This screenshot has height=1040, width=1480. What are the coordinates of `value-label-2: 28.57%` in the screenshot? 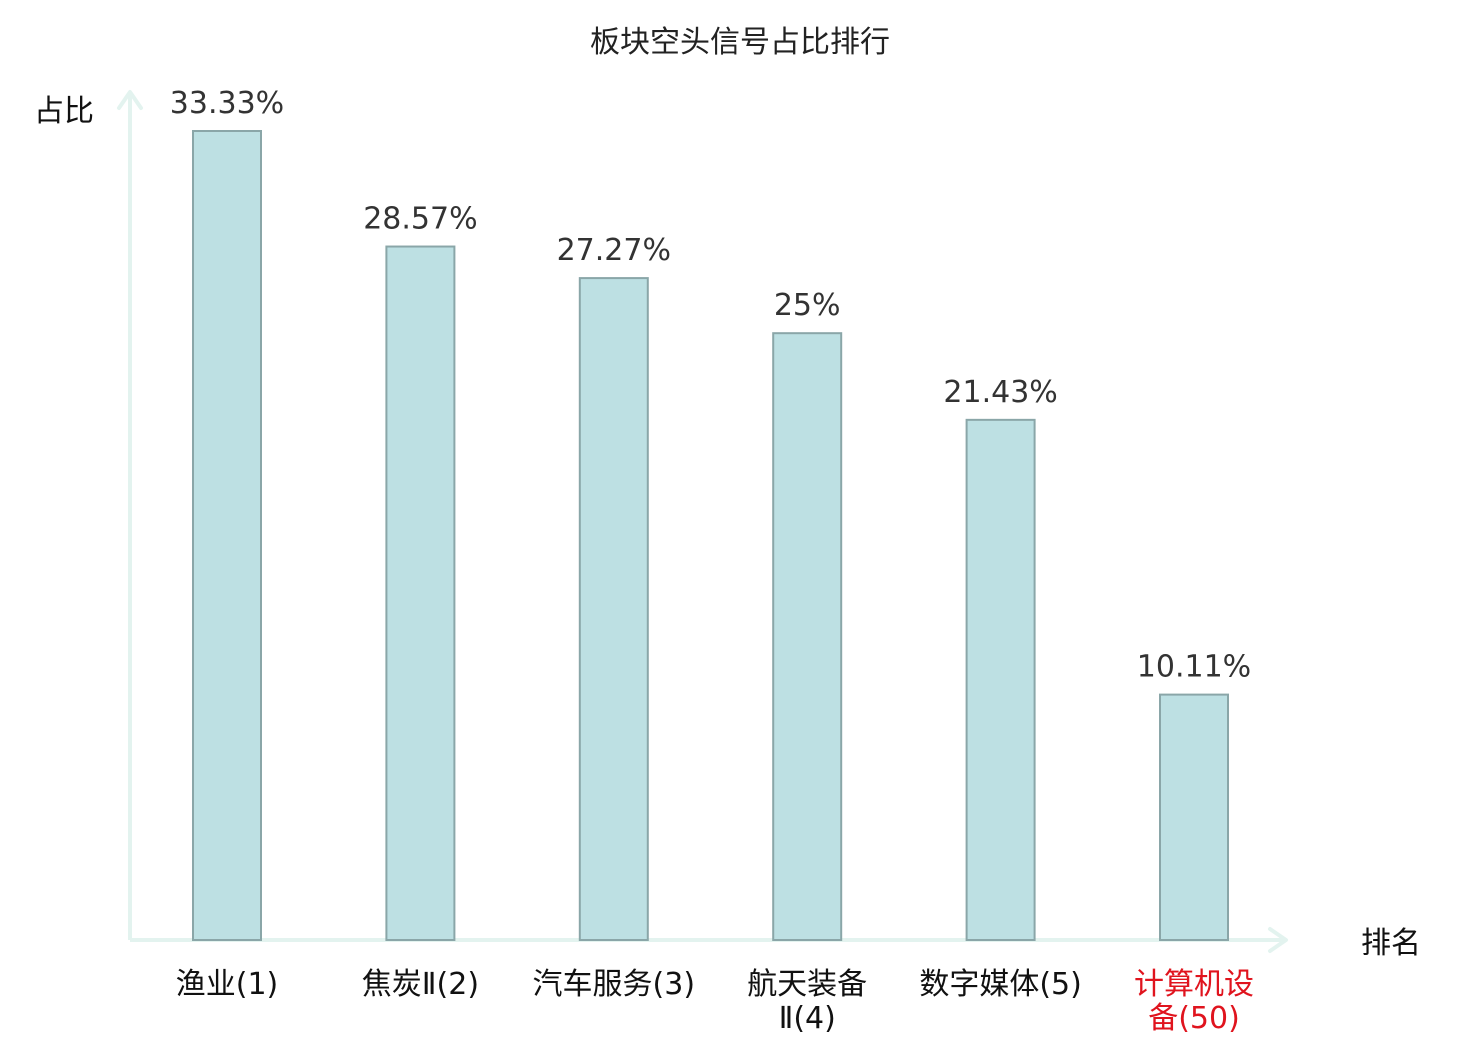 It's located at (420, 219).